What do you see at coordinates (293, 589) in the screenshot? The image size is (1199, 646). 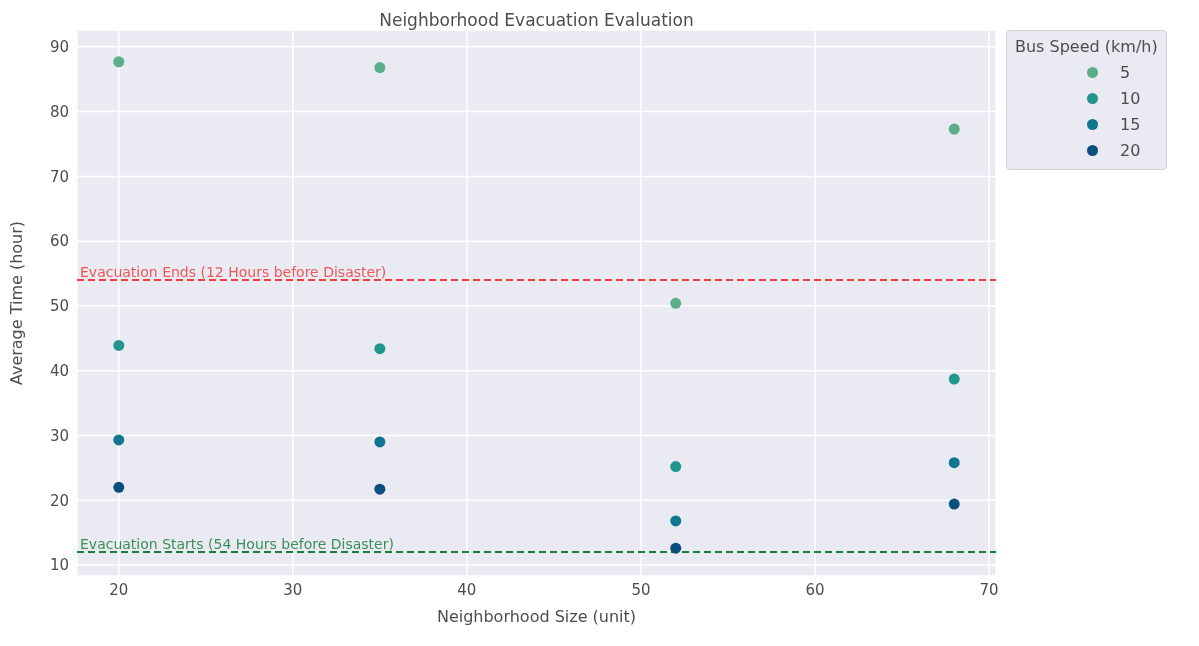 I see `x-tick-label: 30` at bounding box center [293, 589].